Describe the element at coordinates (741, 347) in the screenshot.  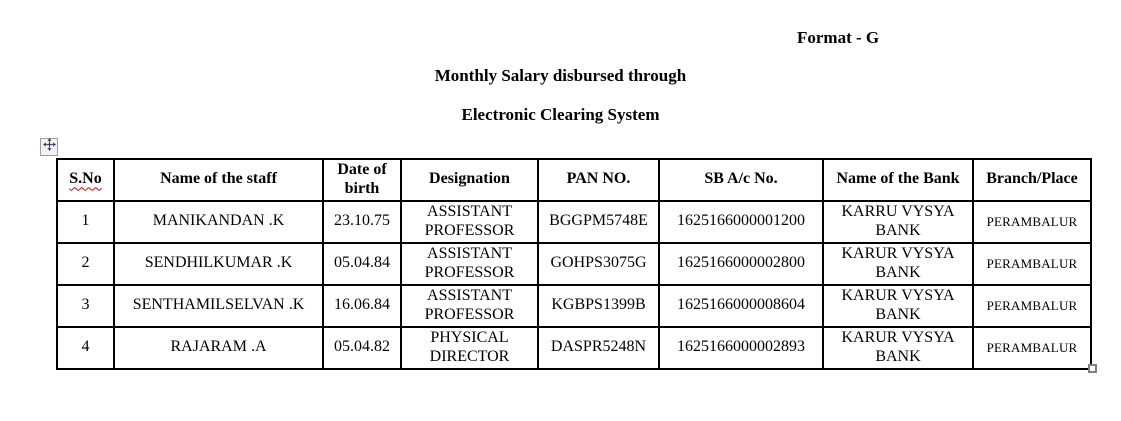
I see `cell-sb-account: 1625166000002893` at that location.